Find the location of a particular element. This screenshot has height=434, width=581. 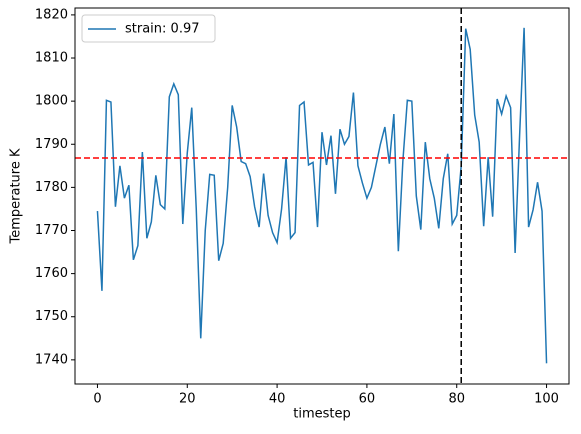

x-axis-label: timestep is located at coordinates (322, 414).